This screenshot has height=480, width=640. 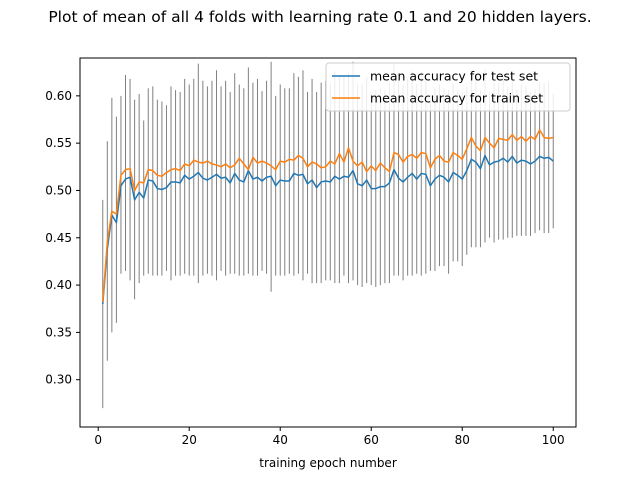 I want to click on x-tick-label: 0, so click(x=98, y=440).